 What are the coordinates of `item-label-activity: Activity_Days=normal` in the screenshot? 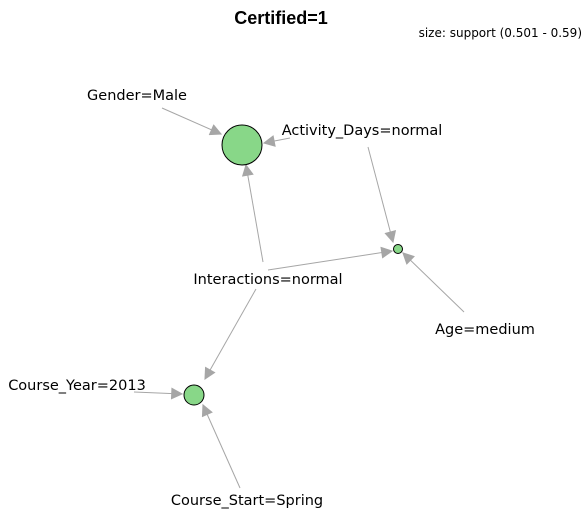 It's located at (362, 131).